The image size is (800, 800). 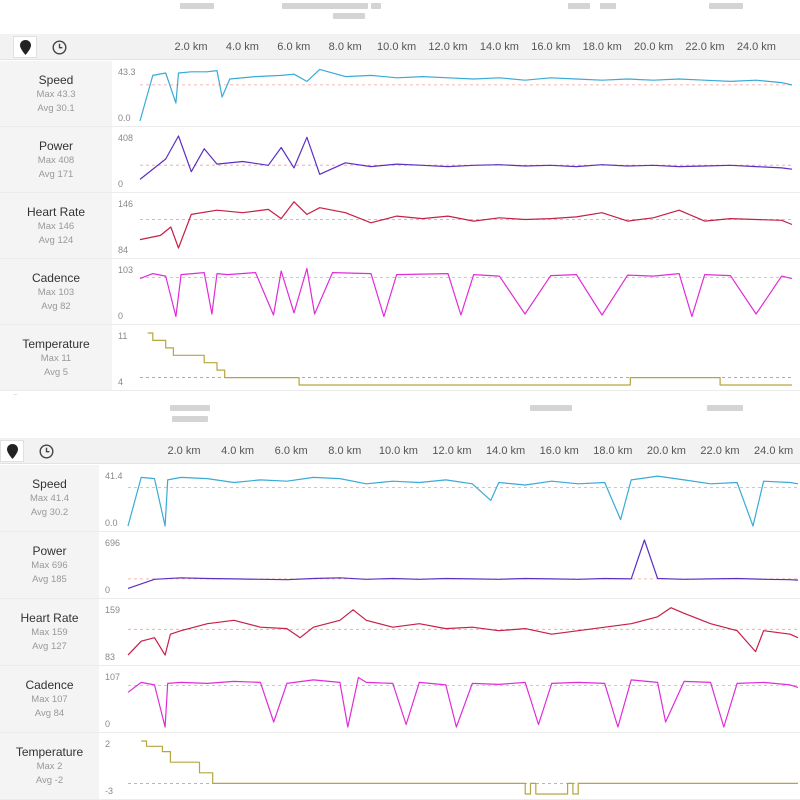 I want to click on metric-label-panel: Temperature Max 2 Avg -2, so click(x=49, y=766).